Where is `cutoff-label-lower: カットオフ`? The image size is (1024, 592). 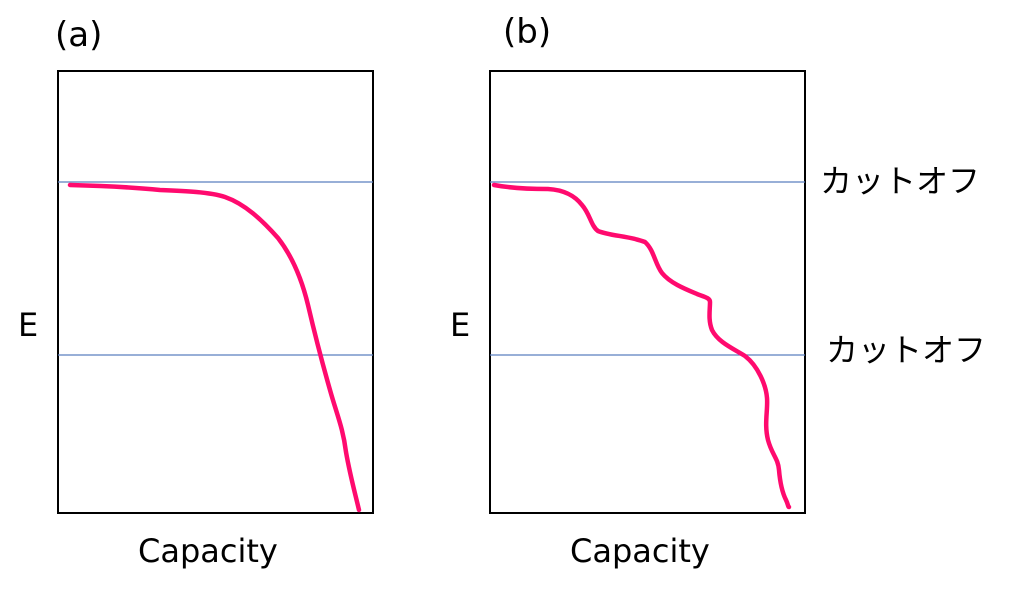
cutoff-label-lower: カットオフ is located at coordinates (906, 350).